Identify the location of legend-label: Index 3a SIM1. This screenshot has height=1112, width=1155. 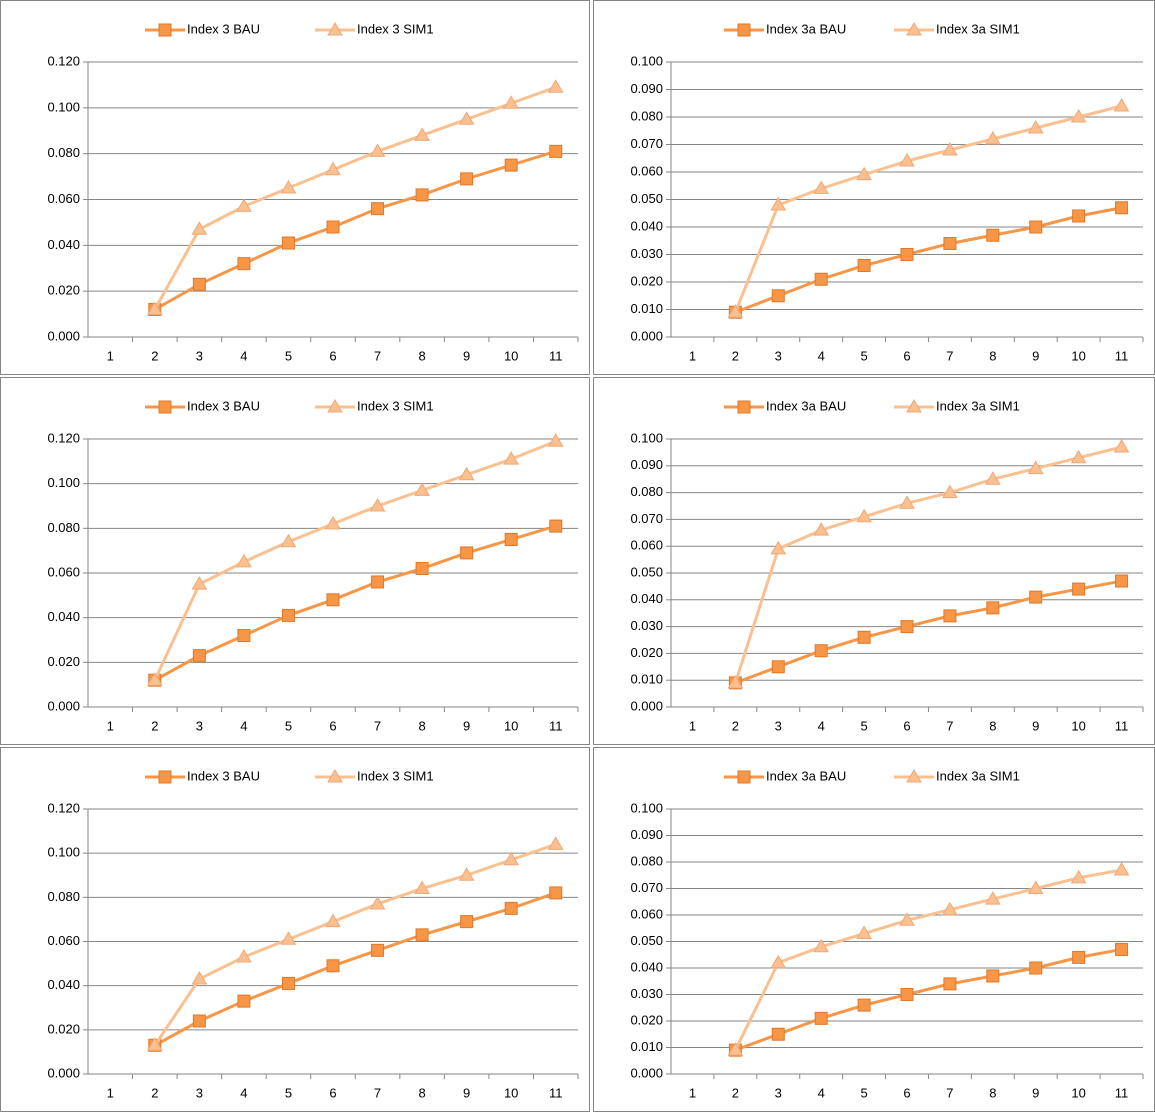
(978, 28).